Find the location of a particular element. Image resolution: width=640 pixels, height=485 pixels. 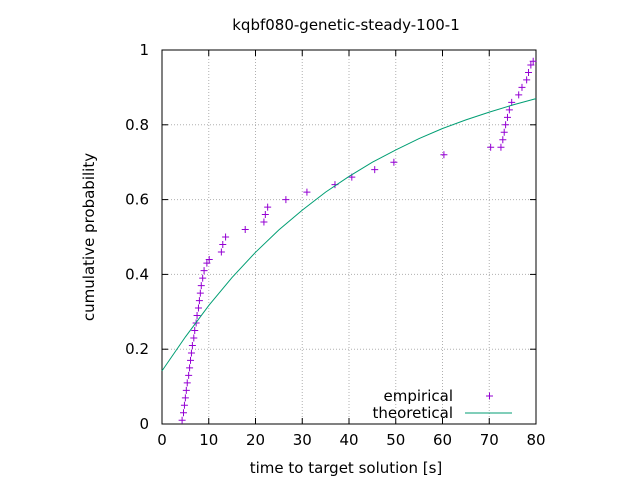

x-tick-label: 30 is located at coordinates (302, 440).